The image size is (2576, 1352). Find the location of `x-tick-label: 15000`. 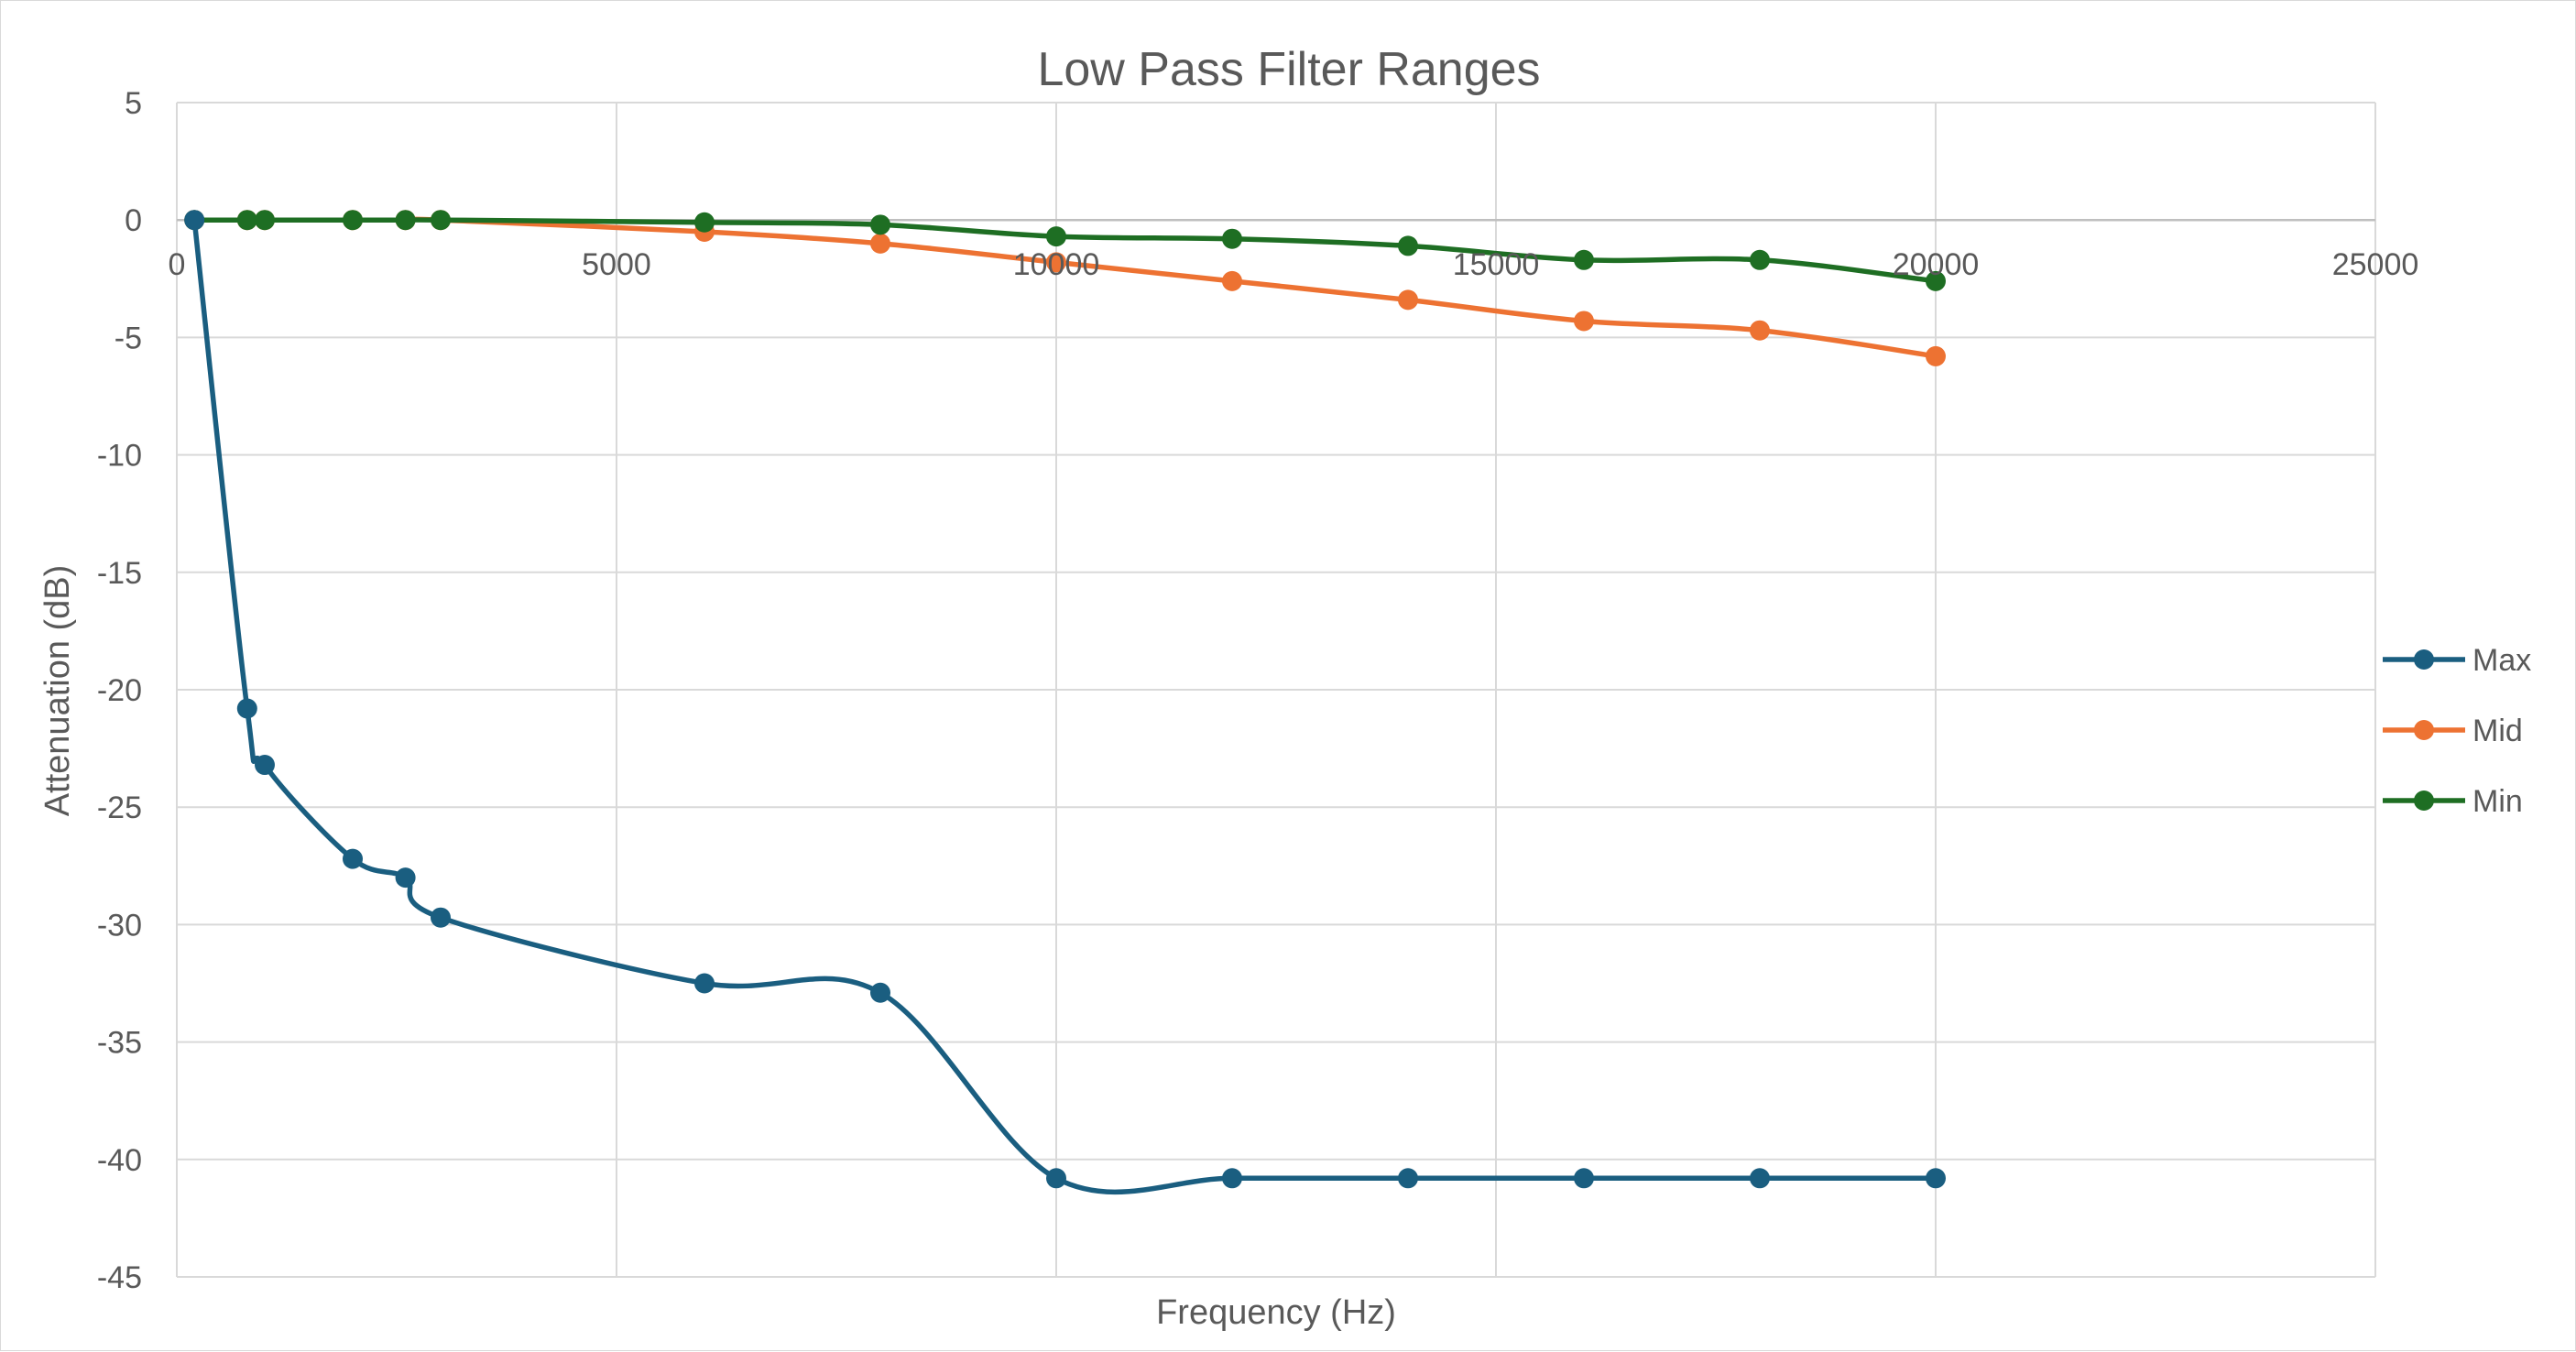

x-tick-label: 15000 is located at coordinates (1497, 264).